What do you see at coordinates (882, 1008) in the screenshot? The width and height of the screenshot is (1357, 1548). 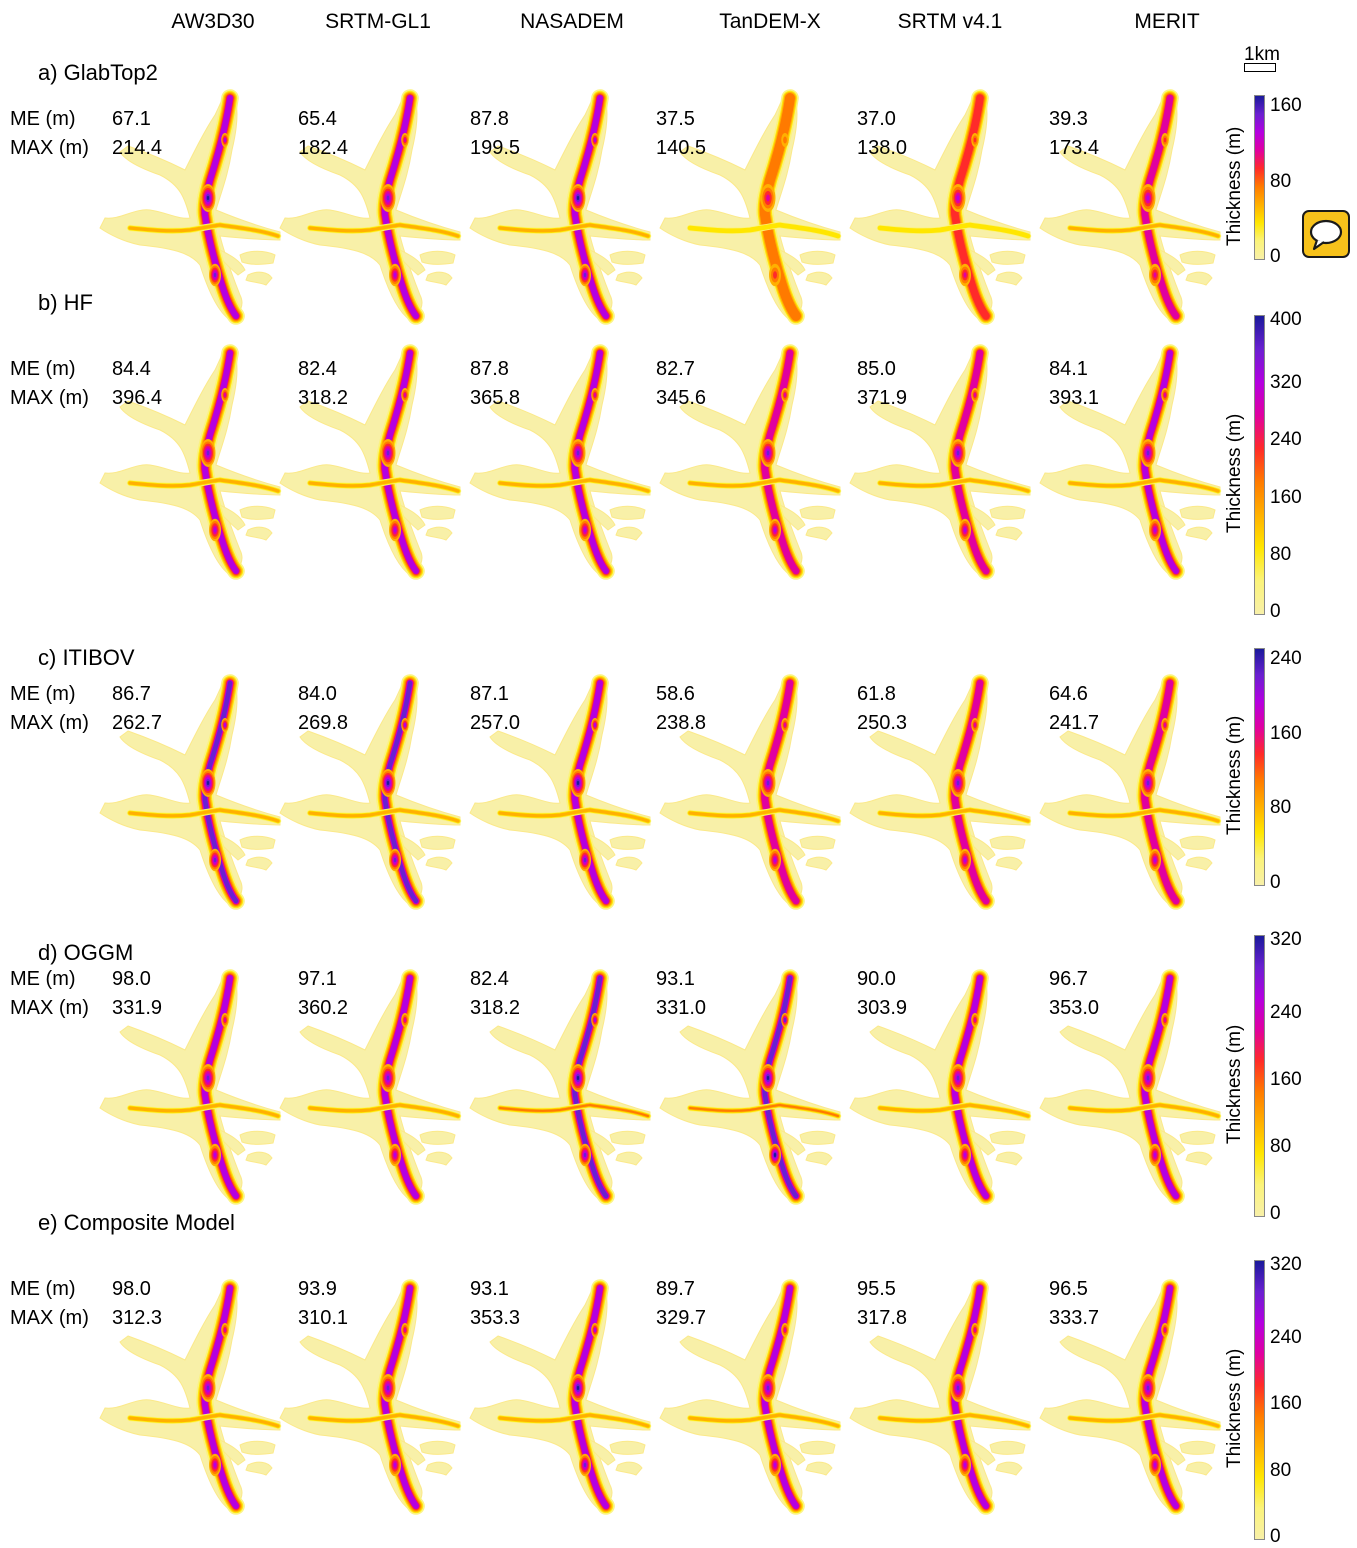 I see `max-value: 303.9` at bounding box center [882, 1008].